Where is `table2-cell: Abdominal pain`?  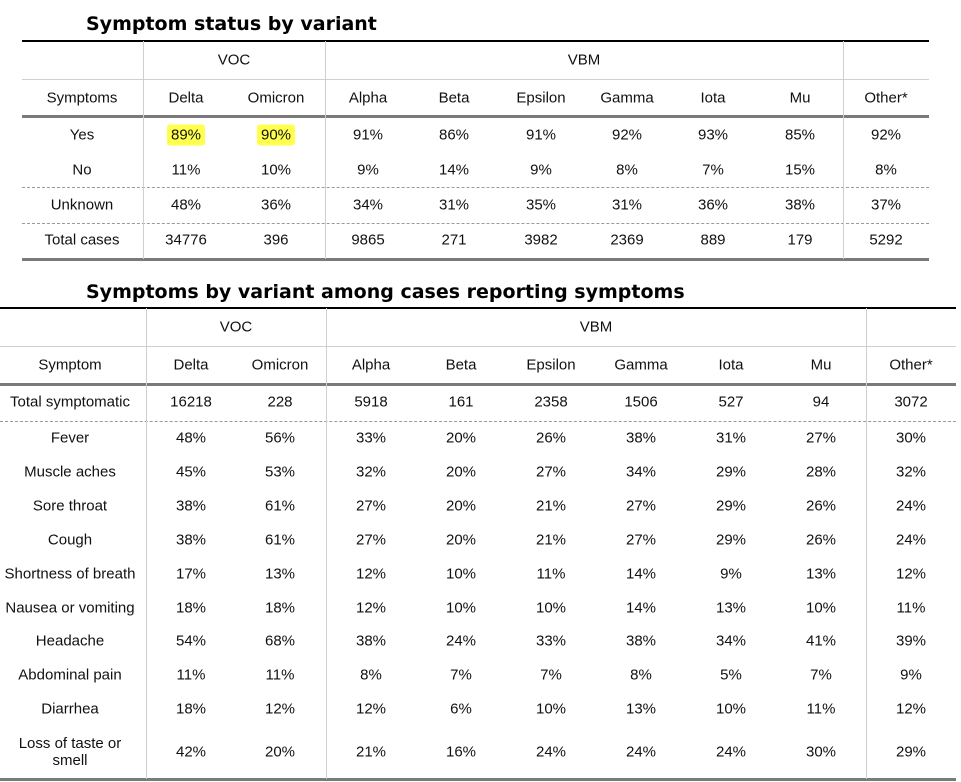
table2-cell: Abdominal pain is located at coordinates (70, 675).